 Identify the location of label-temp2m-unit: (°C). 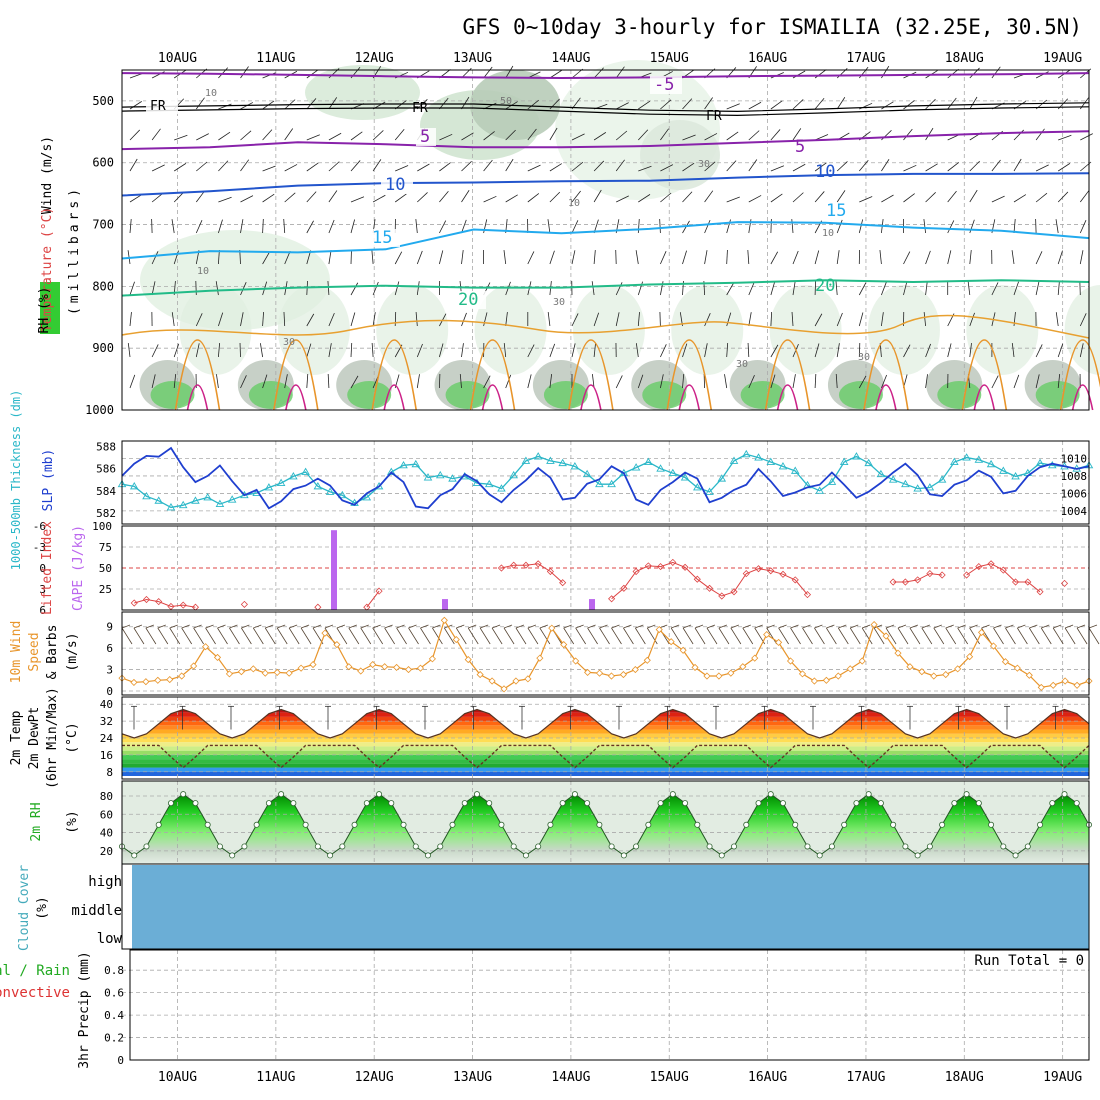
(72, 737).